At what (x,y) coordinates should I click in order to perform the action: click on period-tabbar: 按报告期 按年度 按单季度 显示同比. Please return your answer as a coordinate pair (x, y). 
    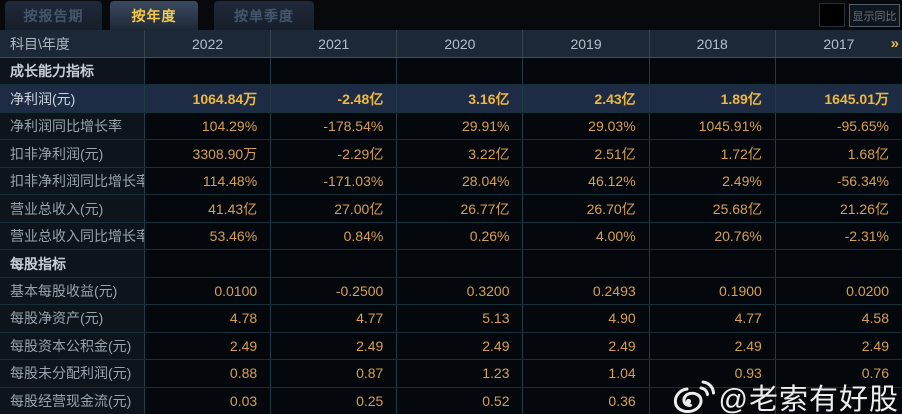
    Looking at the image, I should click on (451, 15).